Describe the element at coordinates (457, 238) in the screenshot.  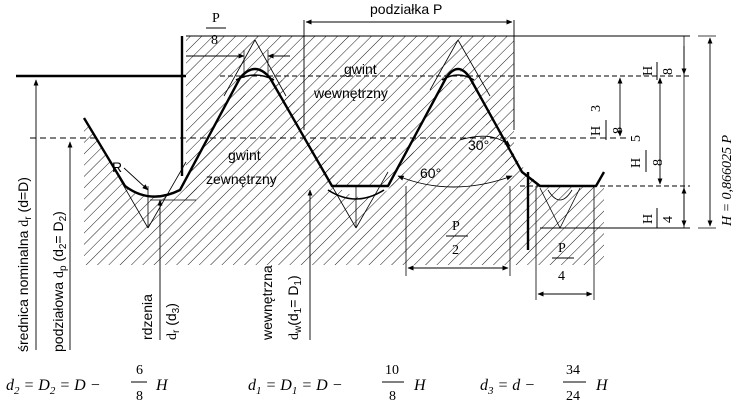
I see `frac-p2: P 2` at that location.